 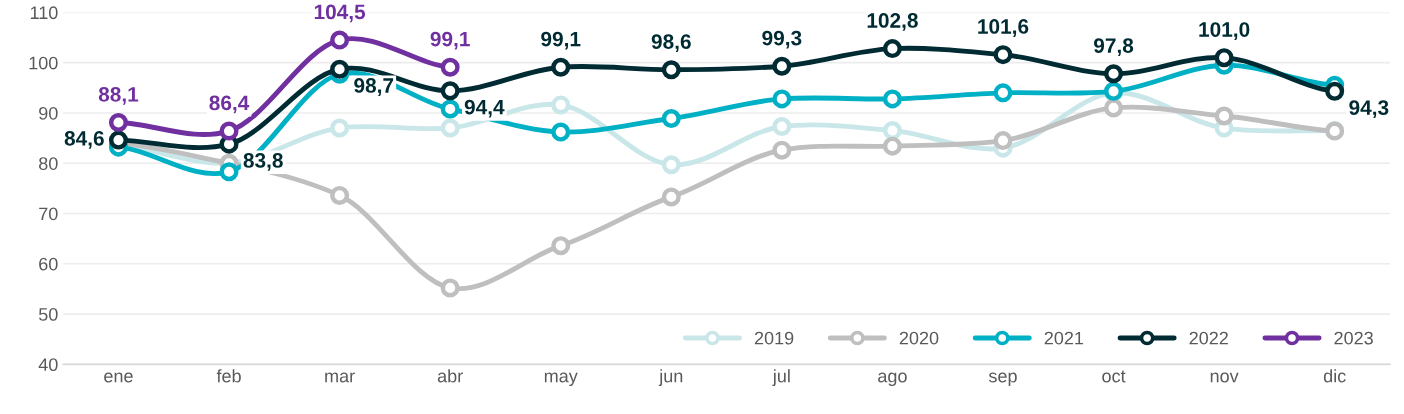 What do you see at coordinates (48, 113) in the screenshot?
I see `y-tick-label: 90` at bounding box center [48, 113].